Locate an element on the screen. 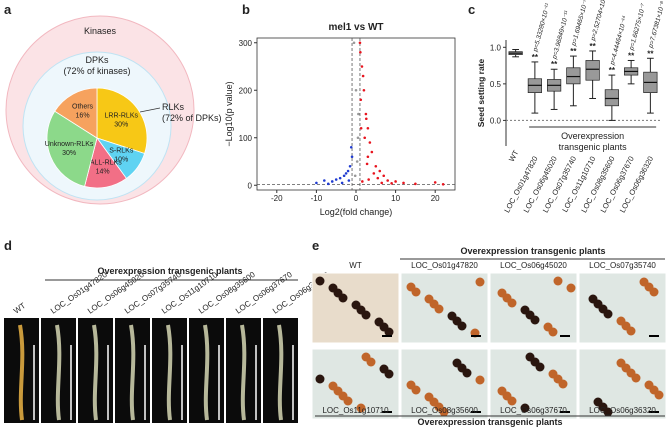  slice-label: LRR-RLKs is located at coordinates (122, 115).